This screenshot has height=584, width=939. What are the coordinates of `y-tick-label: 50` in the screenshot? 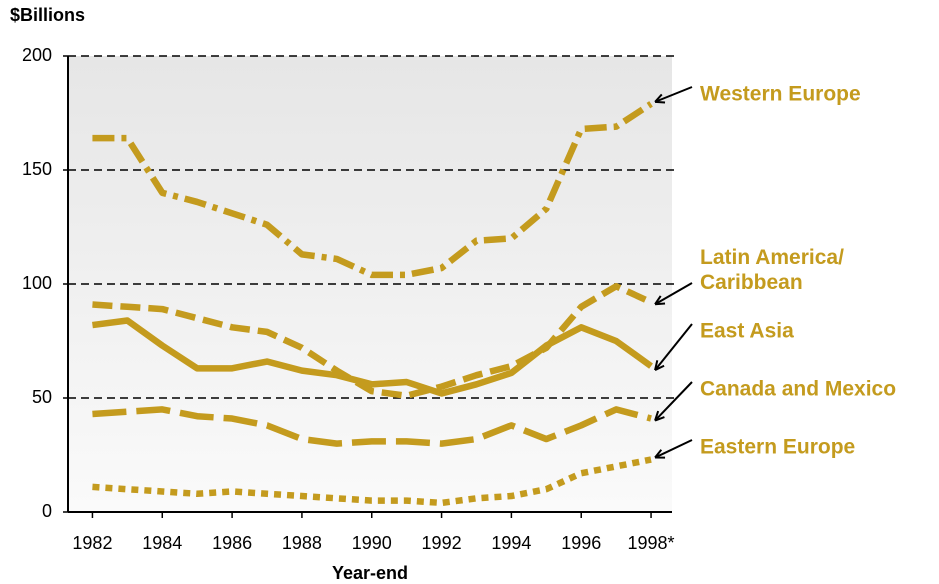 It's located at (42, 397).